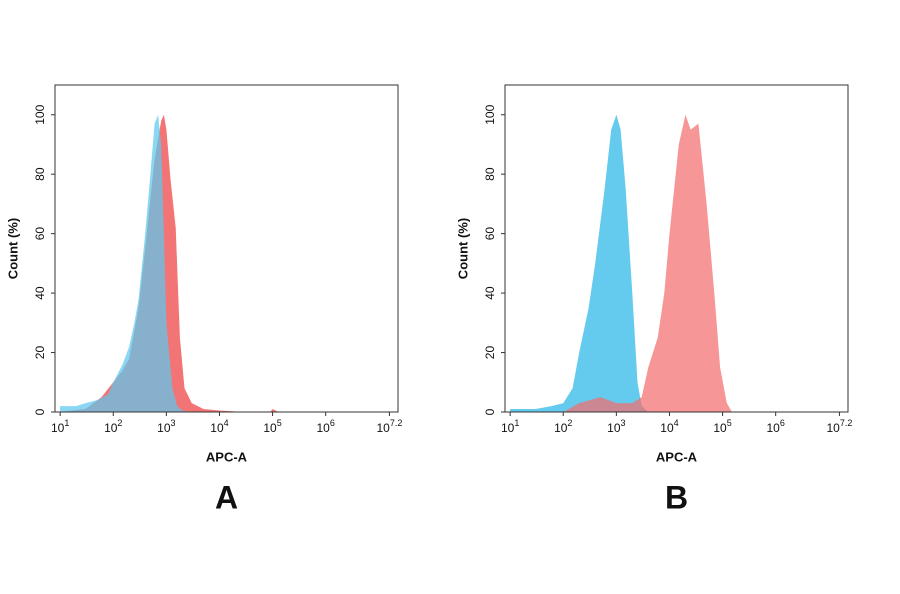 The height and width of the screenshot is (594, 900). What do you see at coordinates (226, 497) in the screenshot?
I see `panel-label: A` at bounding box center [226, 497].